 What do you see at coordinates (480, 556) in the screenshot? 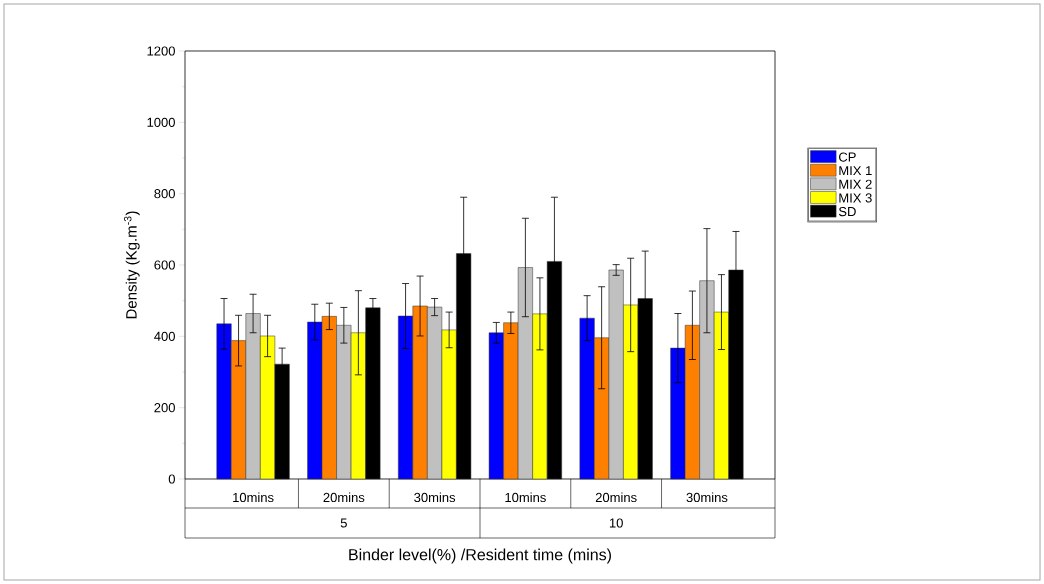
I see `x-axis-title: Binder level(%) /Resident time (mins)` at bounding box center [480, 556].